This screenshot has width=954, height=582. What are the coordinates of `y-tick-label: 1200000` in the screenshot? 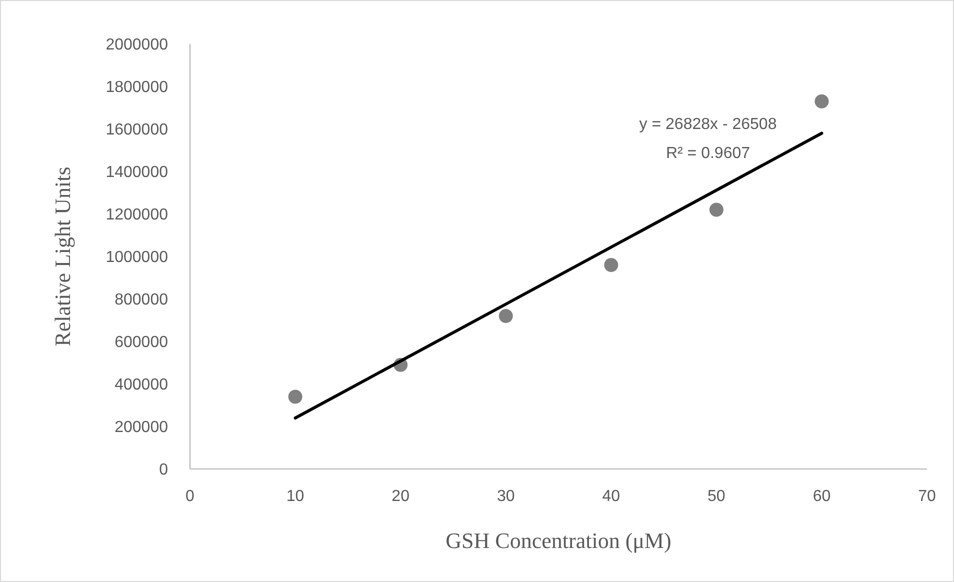 It's located at (137, 215).